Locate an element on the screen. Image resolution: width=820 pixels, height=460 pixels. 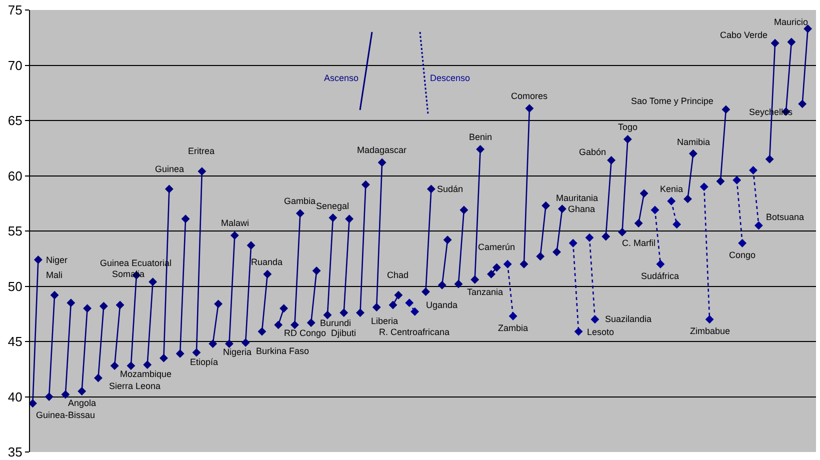
y-tick-label: 40 is located at coordinates (15, 396).